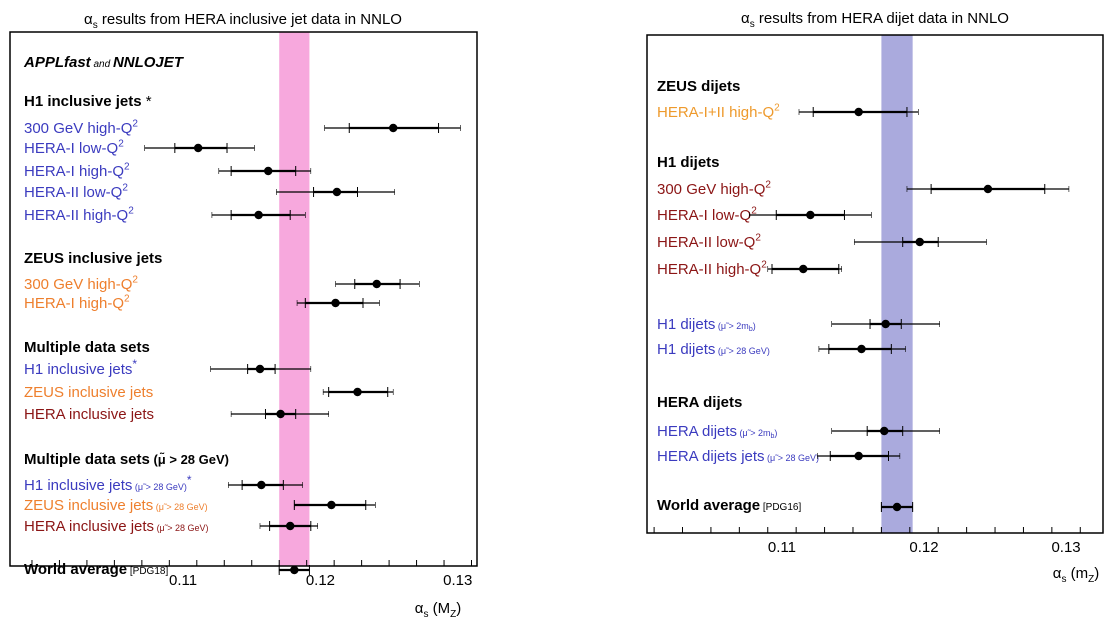  Describe the element at coordinates (116, 505) in the screenshot. I see `data-label: ZEUS inclusive jets (μ̃ > 28 GeV)` at that location.